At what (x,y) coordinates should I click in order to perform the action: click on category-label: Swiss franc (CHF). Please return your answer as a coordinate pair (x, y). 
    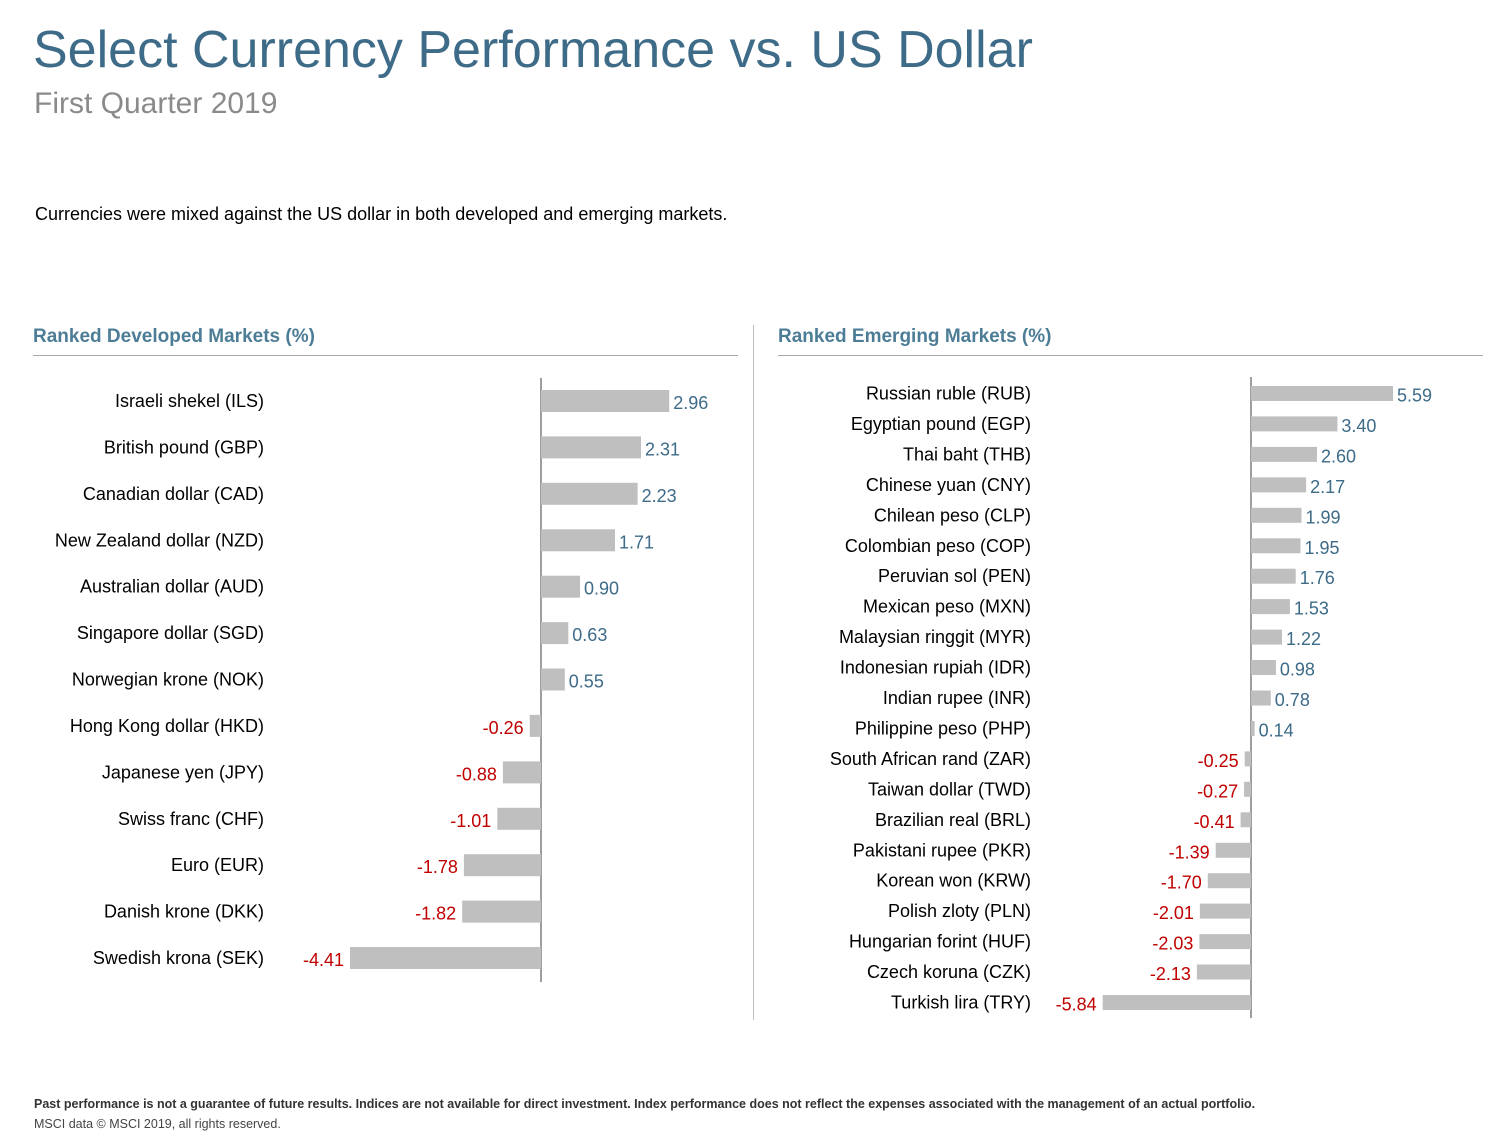
    Looking at the image, I should click on (191, 819).